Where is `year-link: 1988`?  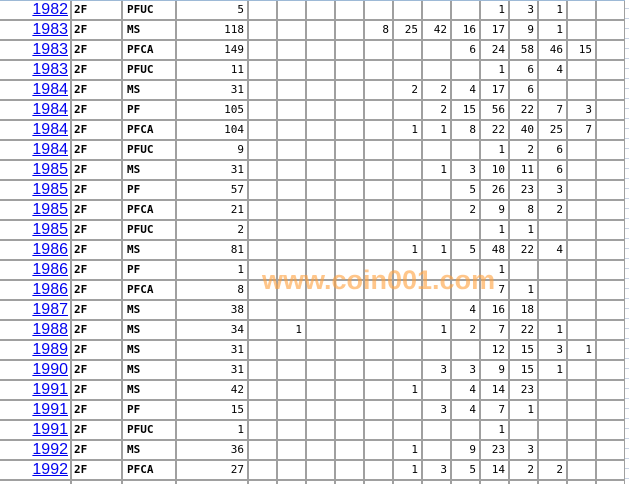
year-link: 1988 is located at coordinates (50, 329).